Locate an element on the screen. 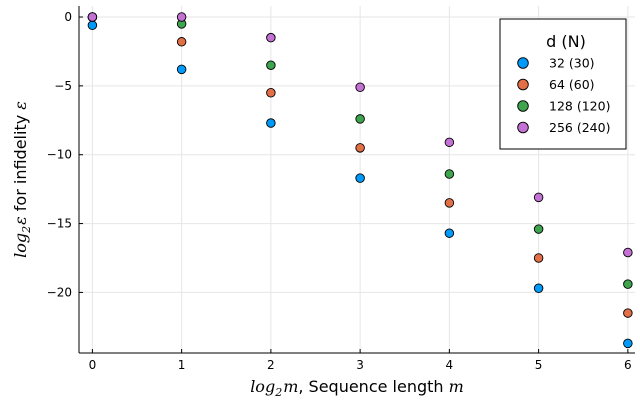  x-axis-label: log2m, Sequence length m is located at coordinates (357, 388).